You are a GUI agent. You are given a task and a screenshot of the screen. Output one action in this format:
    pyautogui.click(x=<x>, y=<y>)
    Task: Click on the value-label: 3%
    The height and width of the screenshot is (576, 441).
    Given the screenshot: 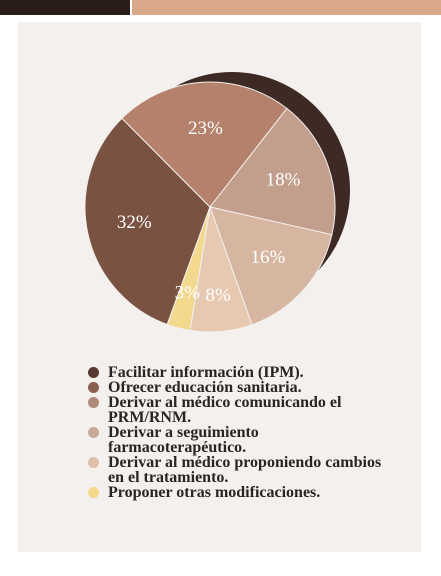 What is the action you would take?
    pyautogui.click(x=188, y=292)
    